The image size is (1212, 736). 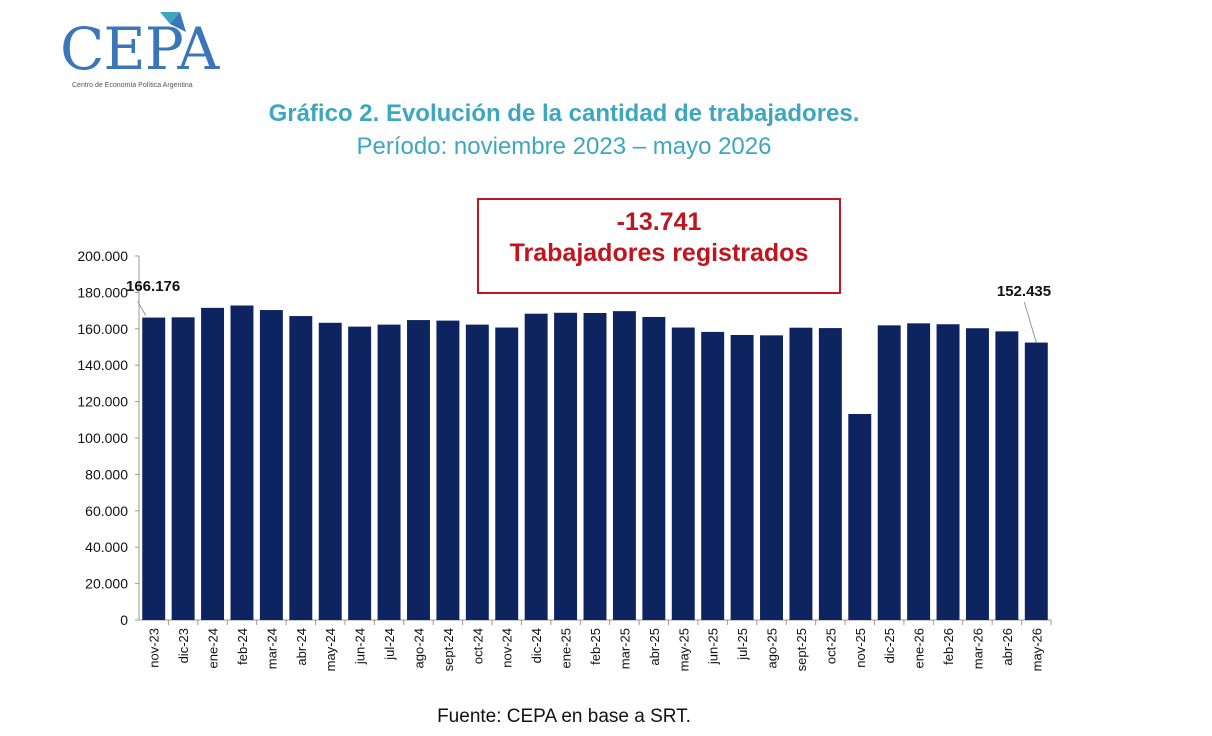 What do you see at coordinates (564, 146) in the screenshot?
I see `chart-subtitle: Período: noviembre 2023 – mayo 2026` at bounding box center [564, 146].